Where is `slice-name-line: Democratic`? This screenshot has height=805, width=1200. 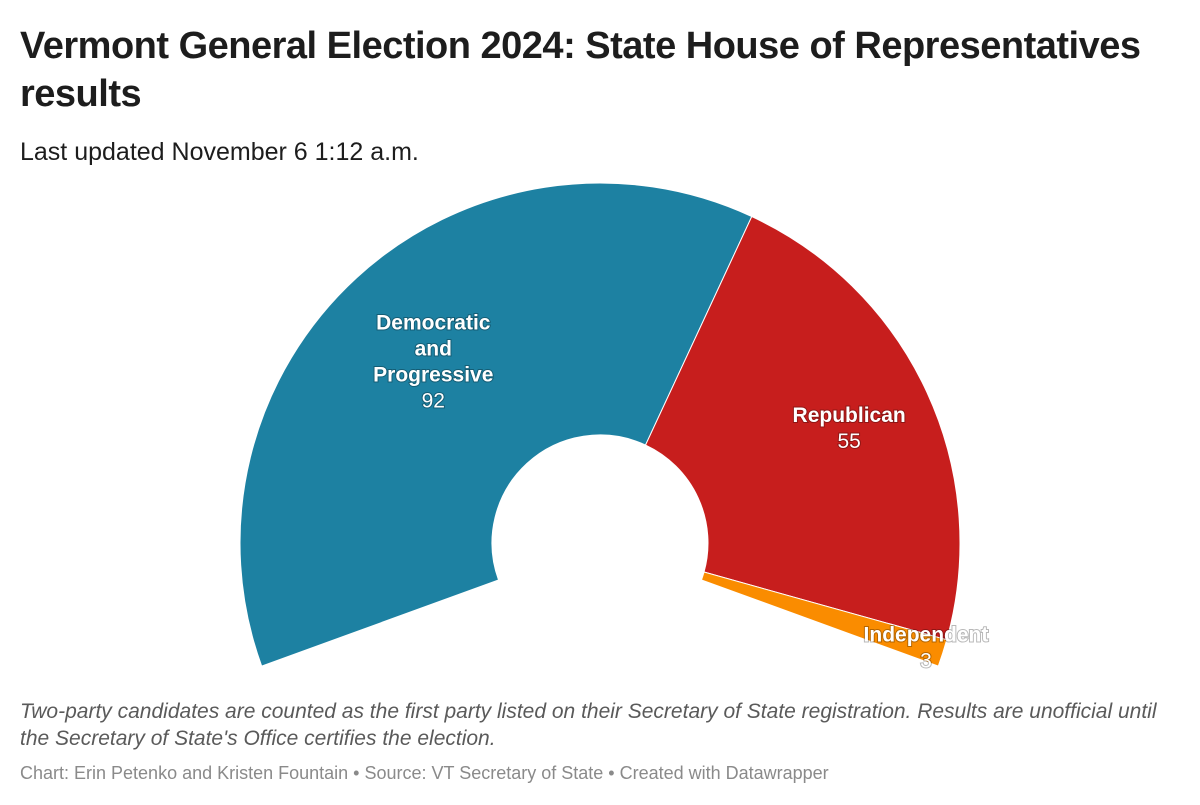
slice-name-line: Democratic is located at coordinates (433, 322).